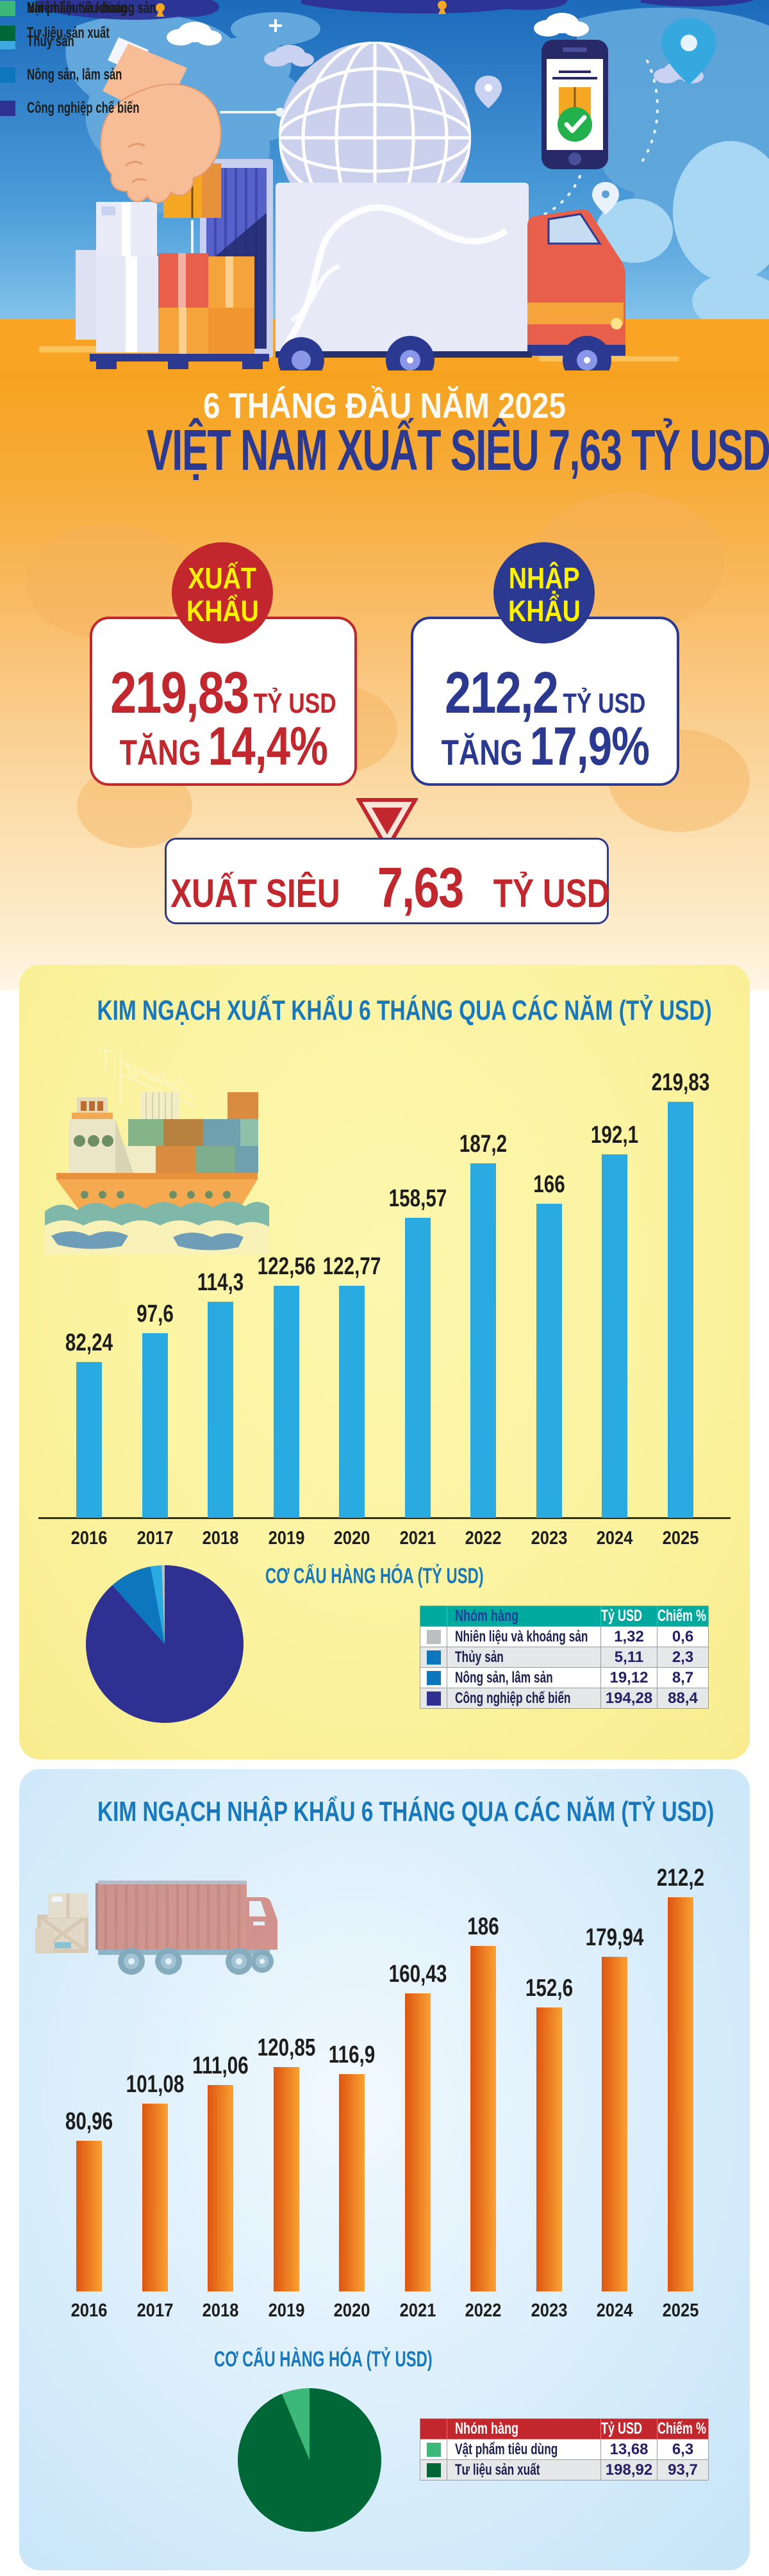 The height and width of the screenshot is (2576, 769). What do you see at coordinates (275, 25) in the screenshot?
I see `sparkle-icon` at bounding box center [275, 25].